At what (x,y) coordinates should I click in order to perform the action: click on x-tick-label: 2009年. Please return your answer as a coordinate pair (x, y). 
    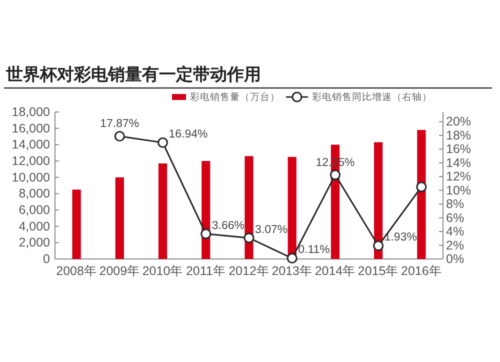
    Looking at the image, I should click on (119, 271).